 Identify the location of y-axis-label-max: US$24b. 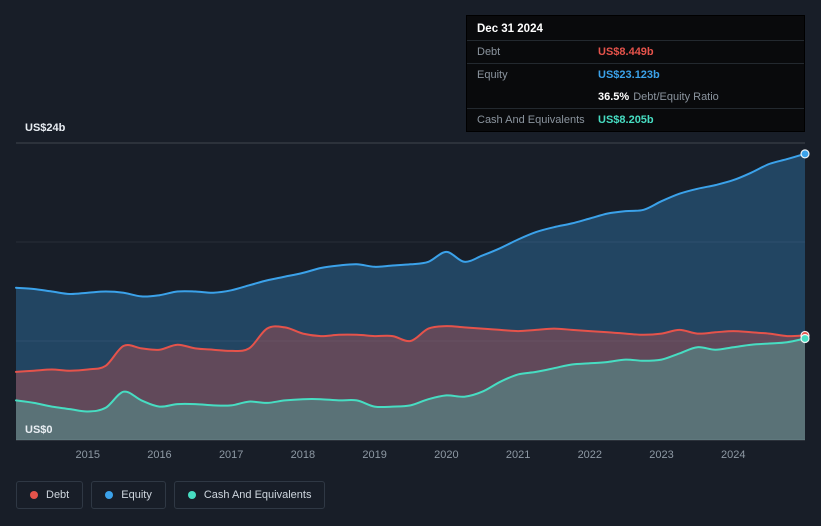
(45, 128).